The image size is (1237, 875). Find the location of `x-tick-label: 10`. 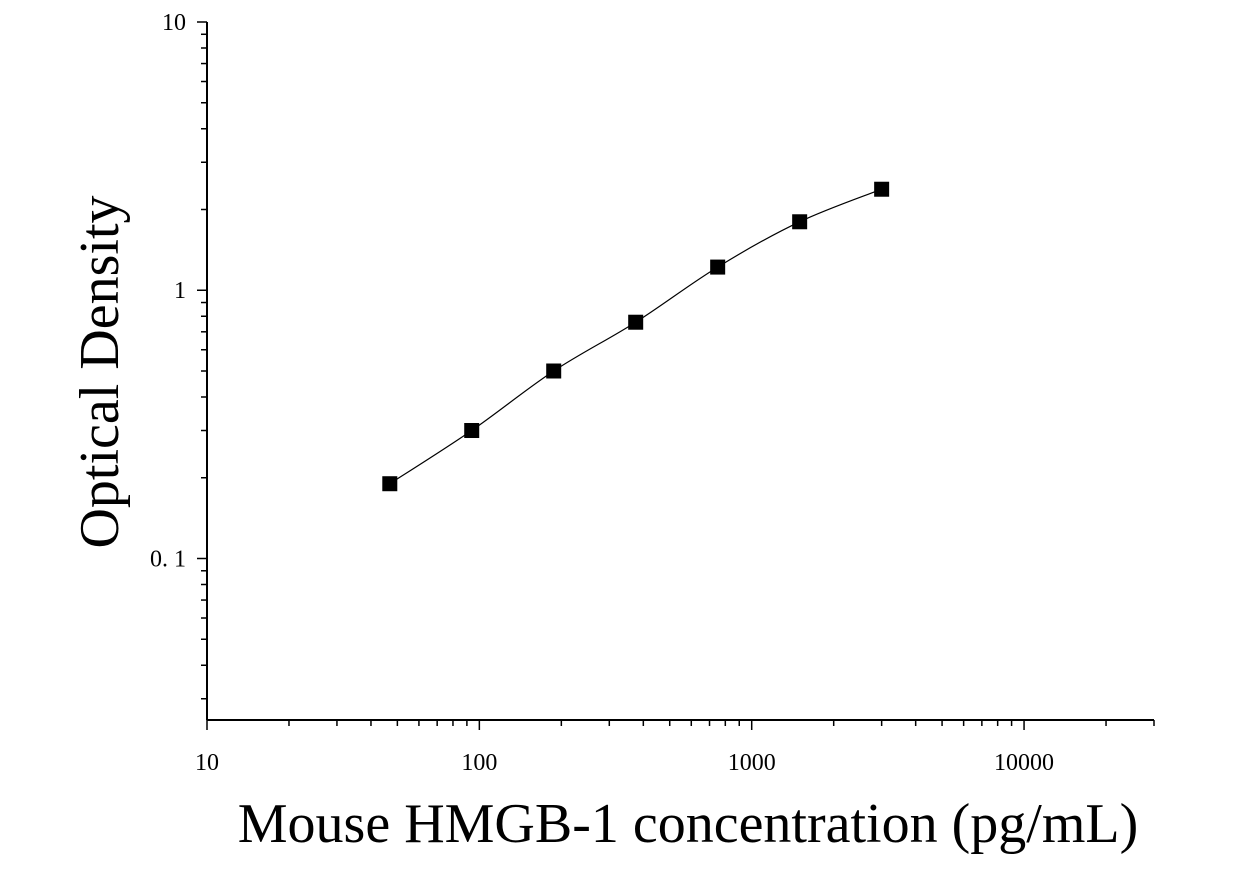

x-tick-label: 10 is located at coordinates (207, 763).